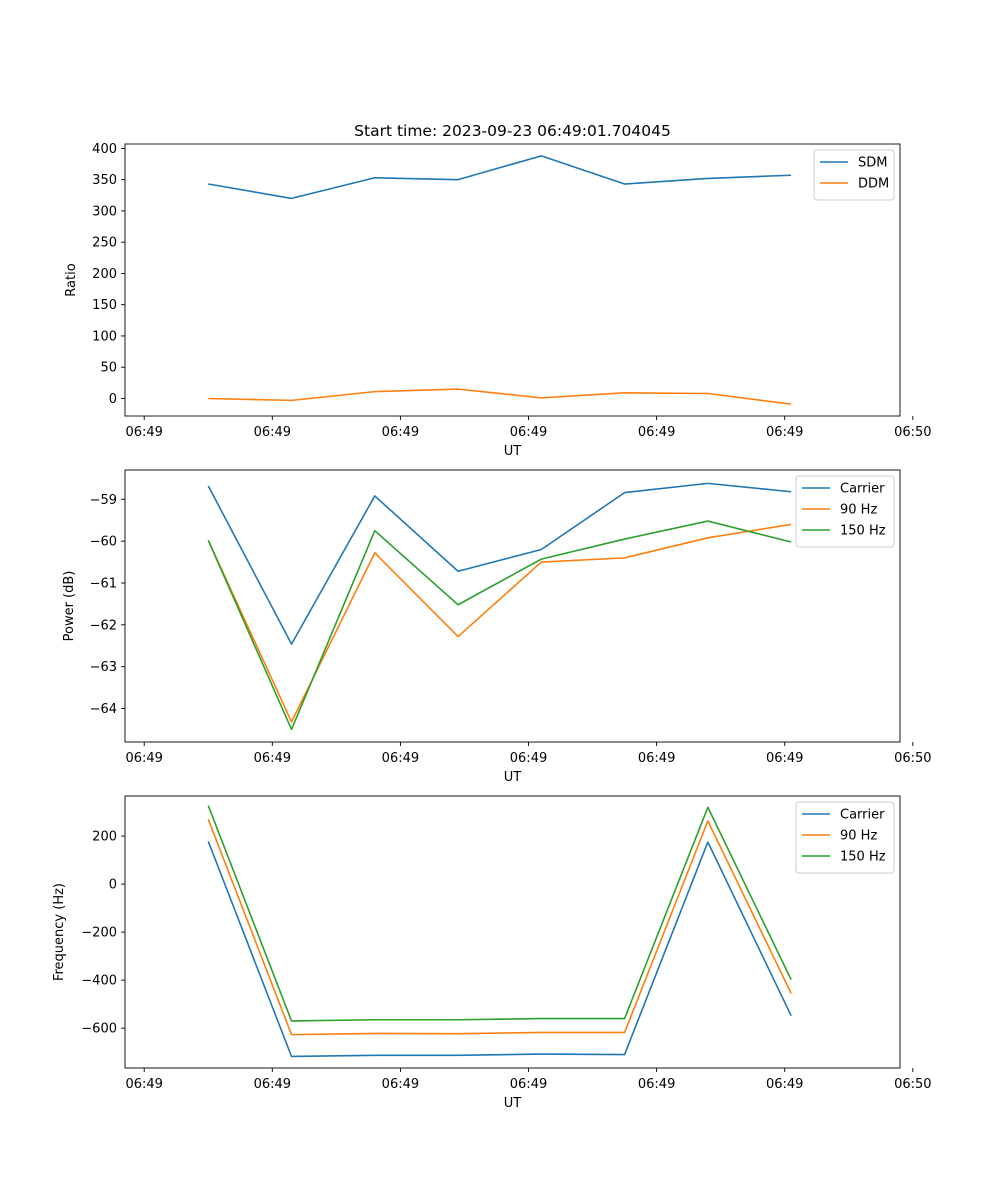 Image resolution: width=1000 pixels, height=1200 pixels. I want to click on y-tick-label: −63, so click(103, 667).